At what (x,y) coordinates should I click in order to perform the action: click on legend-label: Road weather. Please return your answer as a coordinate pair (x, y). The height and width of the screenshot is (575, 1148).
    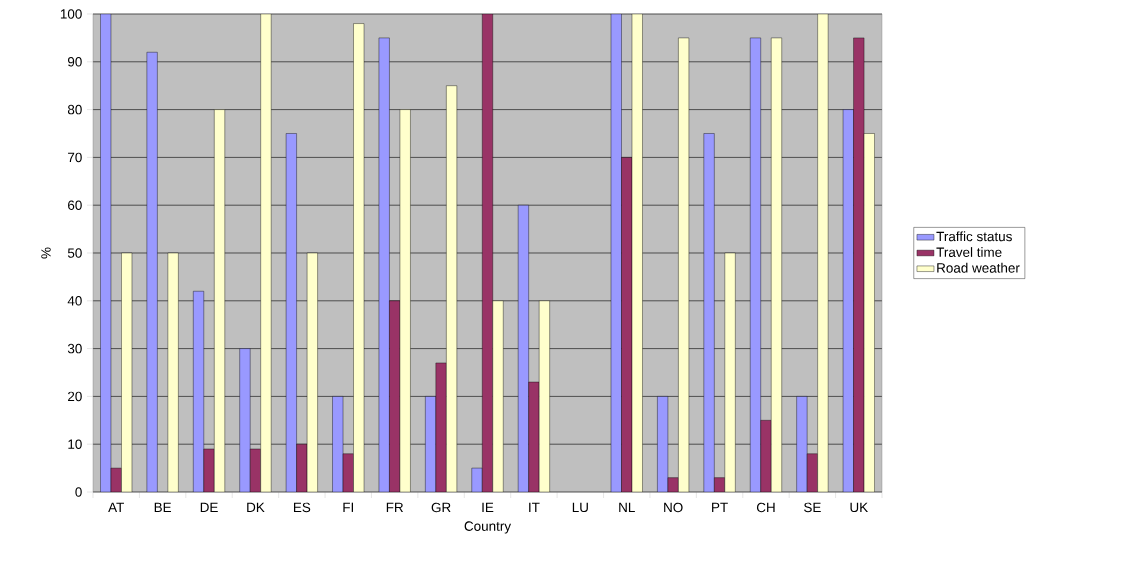
    Looking at the image, I should click on (978, 267).